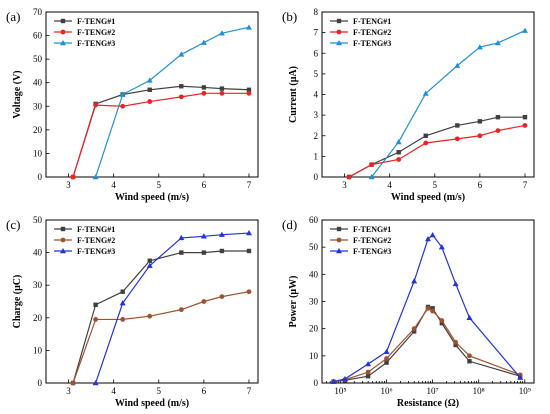 Image resolution: width=550 pixels, height=414 pixels. I want to click on x-tick-label: 10⁵, so click(340, 391).